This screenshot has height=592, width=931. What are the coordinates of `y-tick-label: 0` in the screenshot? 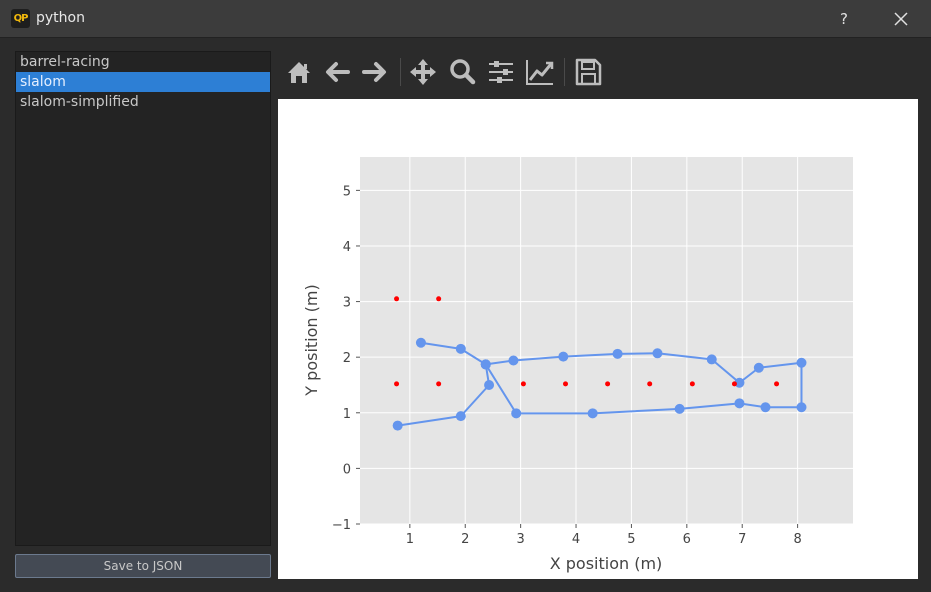 It's located at (347, 469).